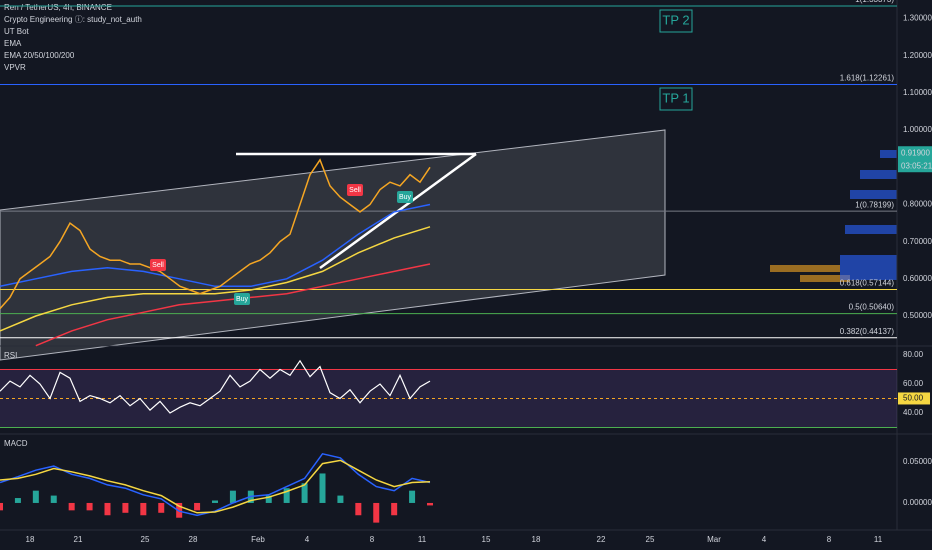  I want to click on rsi-band, so click(448, 398).